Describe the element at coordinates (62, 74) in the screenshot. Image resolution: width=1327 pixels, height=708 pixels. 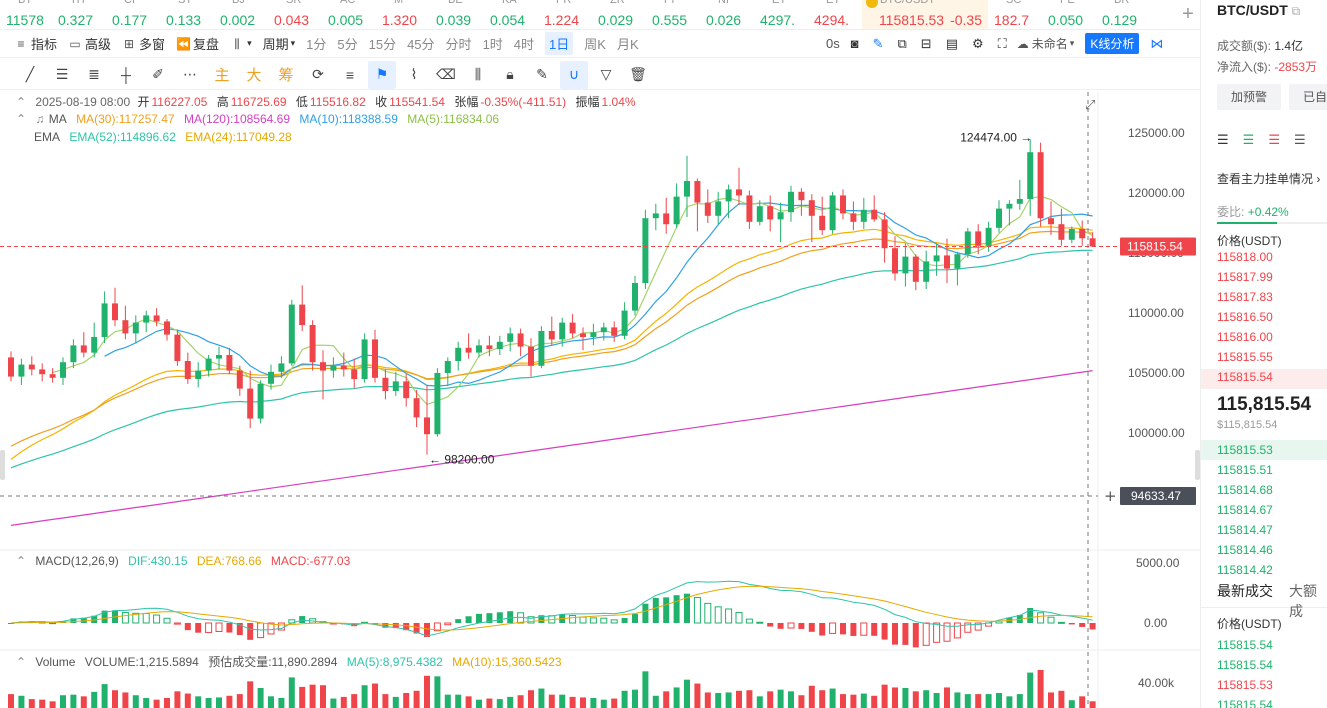
I see `horizontal-ray-icon: ☰` at that location.